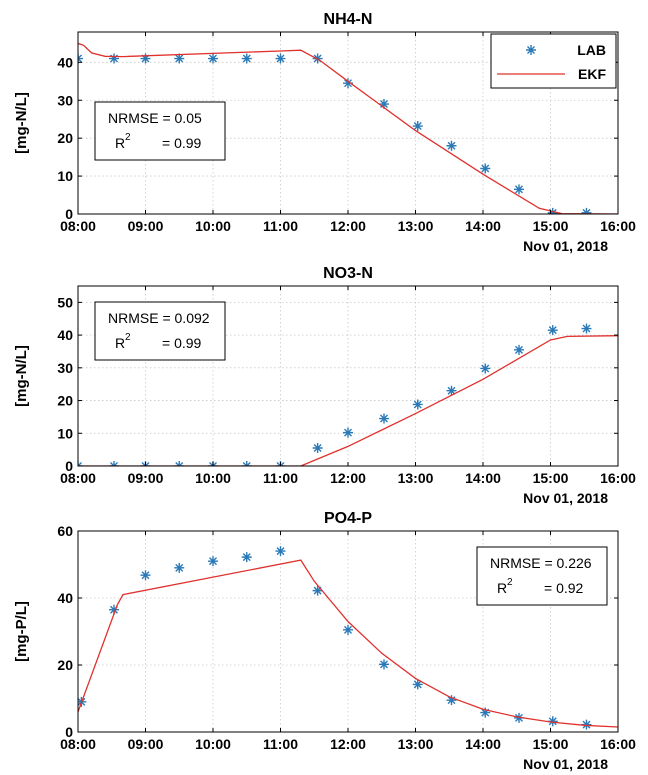 This screenshot has height=775, width=648. I want to click on chart-title: NH4-N, so click(348, 19).